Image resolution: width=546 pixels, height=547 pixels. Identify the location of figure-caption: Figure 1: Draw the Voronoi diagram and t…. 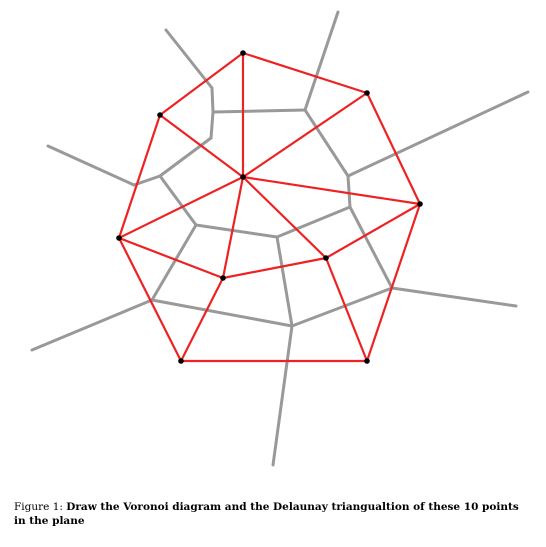
(274, 514).